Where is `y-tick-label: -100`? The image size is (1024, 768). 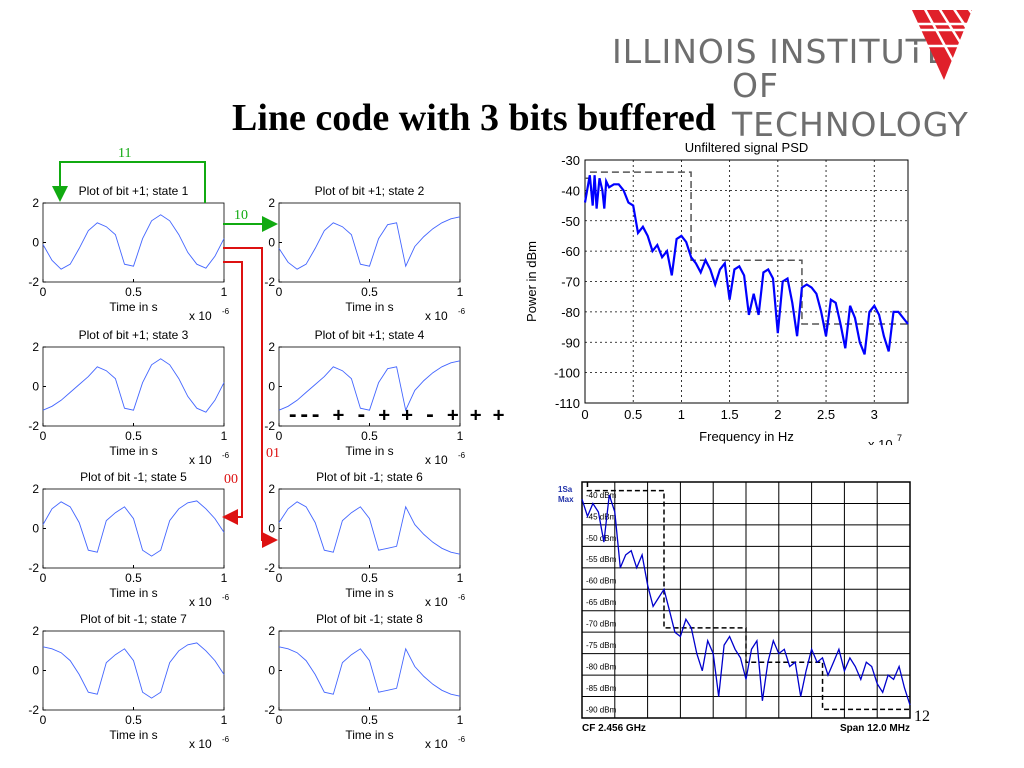 y-tick-label: -100 is located at coordinates (567, 373).